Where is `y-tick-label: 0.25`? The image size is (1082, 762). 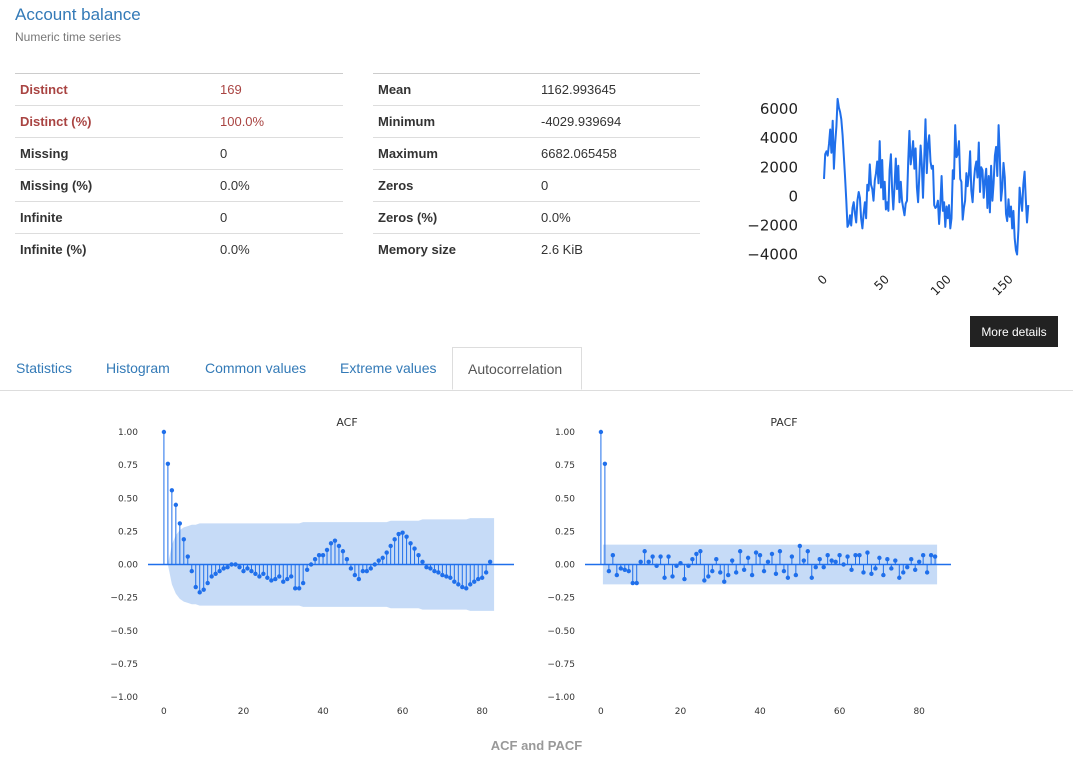 y-tick-label: 0.25 is located at coordinates (128, 532).